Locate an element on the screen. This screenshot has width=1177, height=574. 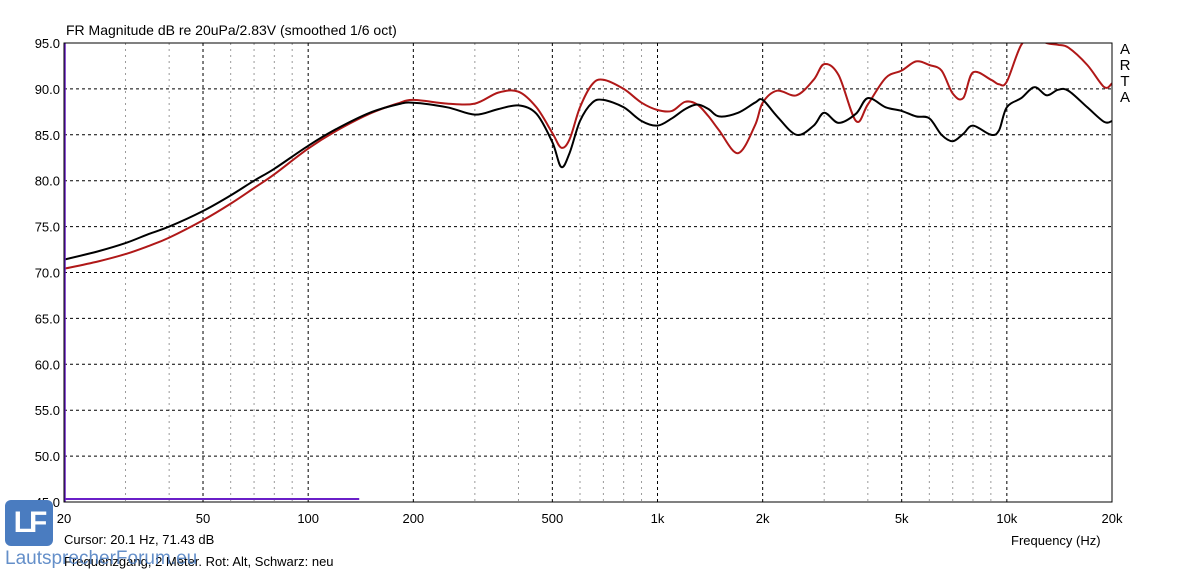
forum-watermark: LautsprecherForum.eu is located at coordinates (101, 558).